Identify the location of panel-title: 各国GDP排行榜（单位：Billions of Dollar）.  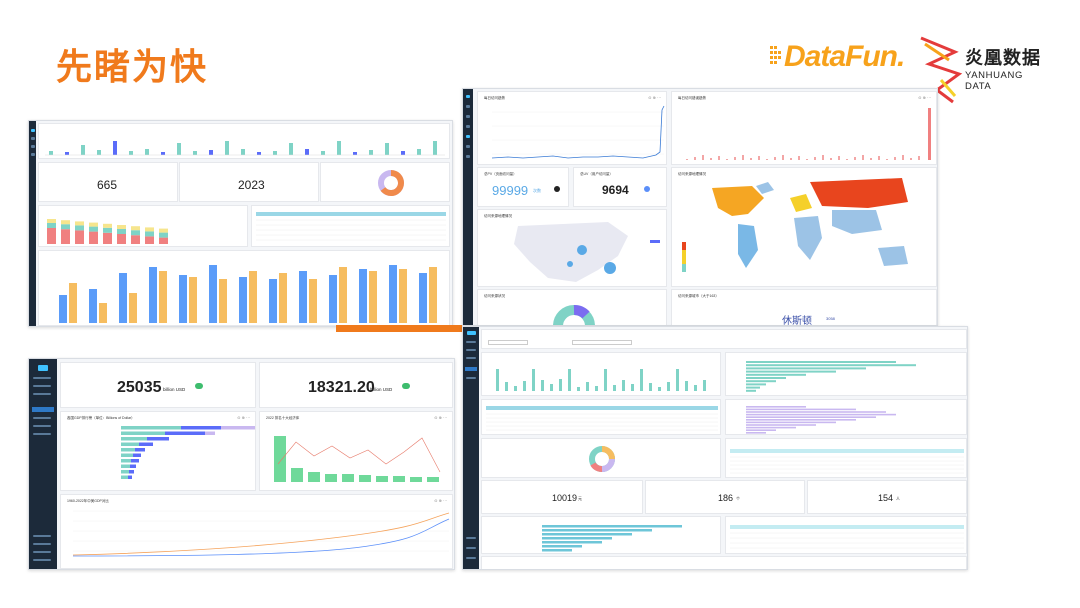
(101, 418).